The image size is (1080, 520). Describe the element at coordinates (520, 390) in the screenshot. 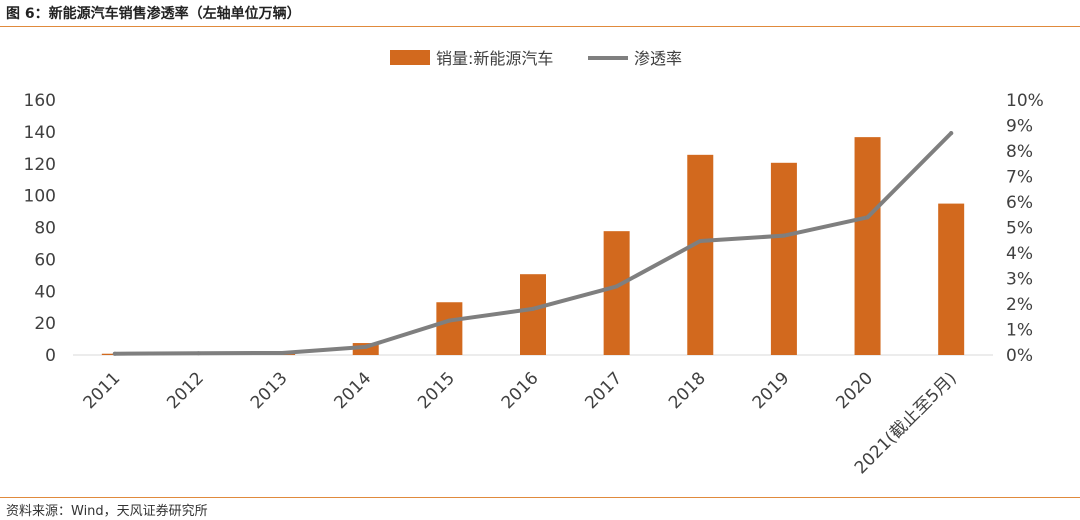

I see `x-tick-label: 2016` at that location.